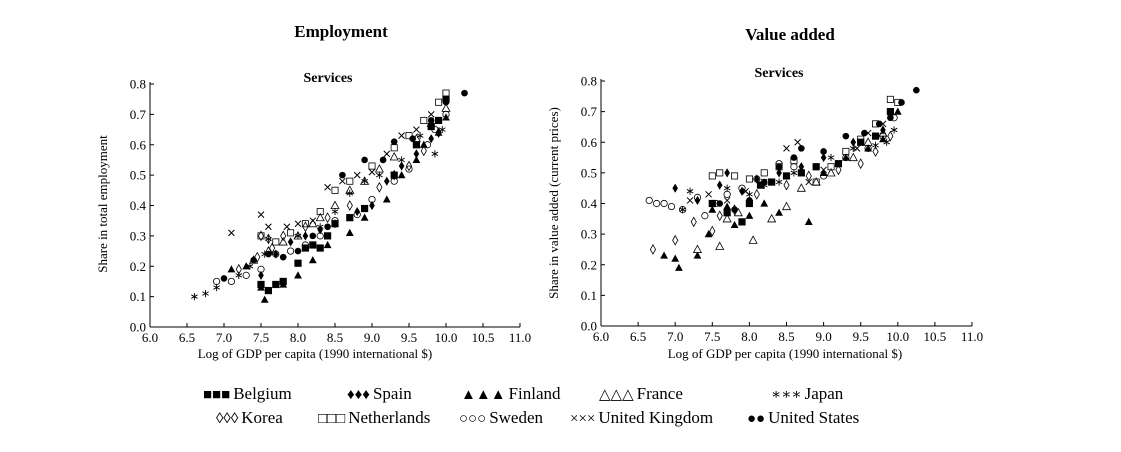  Describe the element at coordinates (358, 395) in the screenshot. I see `legend-symbol-spain: ♦♦♦` at that location.